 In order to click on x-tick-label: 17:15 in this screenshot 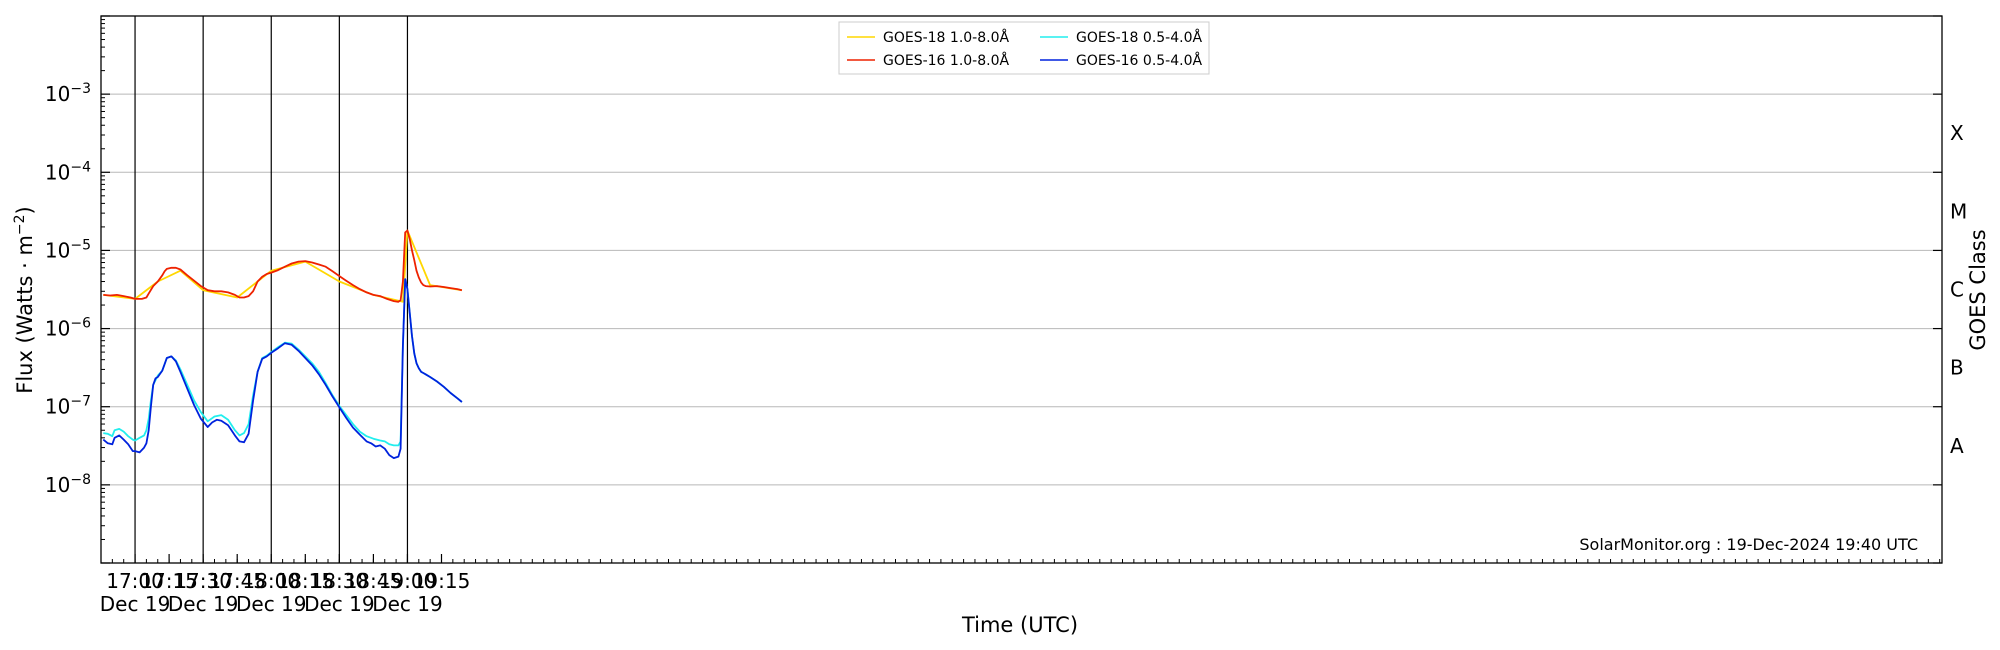, I will do `click(169, 581)`.